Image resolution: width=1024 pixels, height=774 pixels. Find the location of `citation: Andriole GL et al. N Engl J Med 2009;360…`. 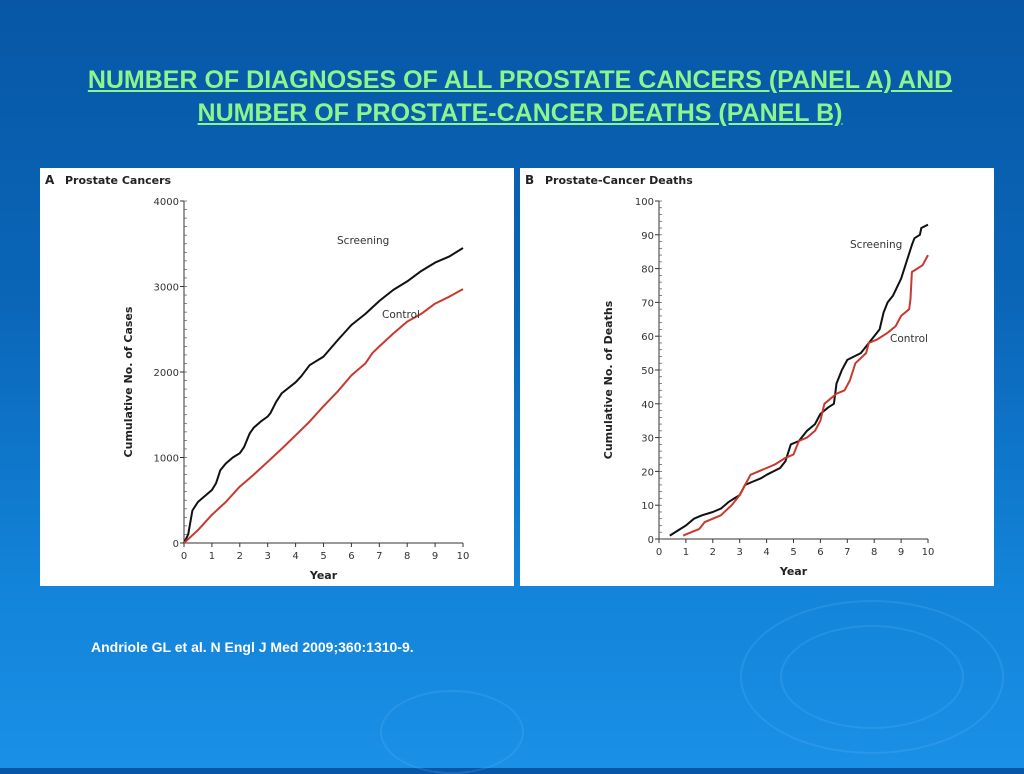

citation: Andriole GL et al. N Engl J Med 2009;360… is located at coordinates (252, 647).